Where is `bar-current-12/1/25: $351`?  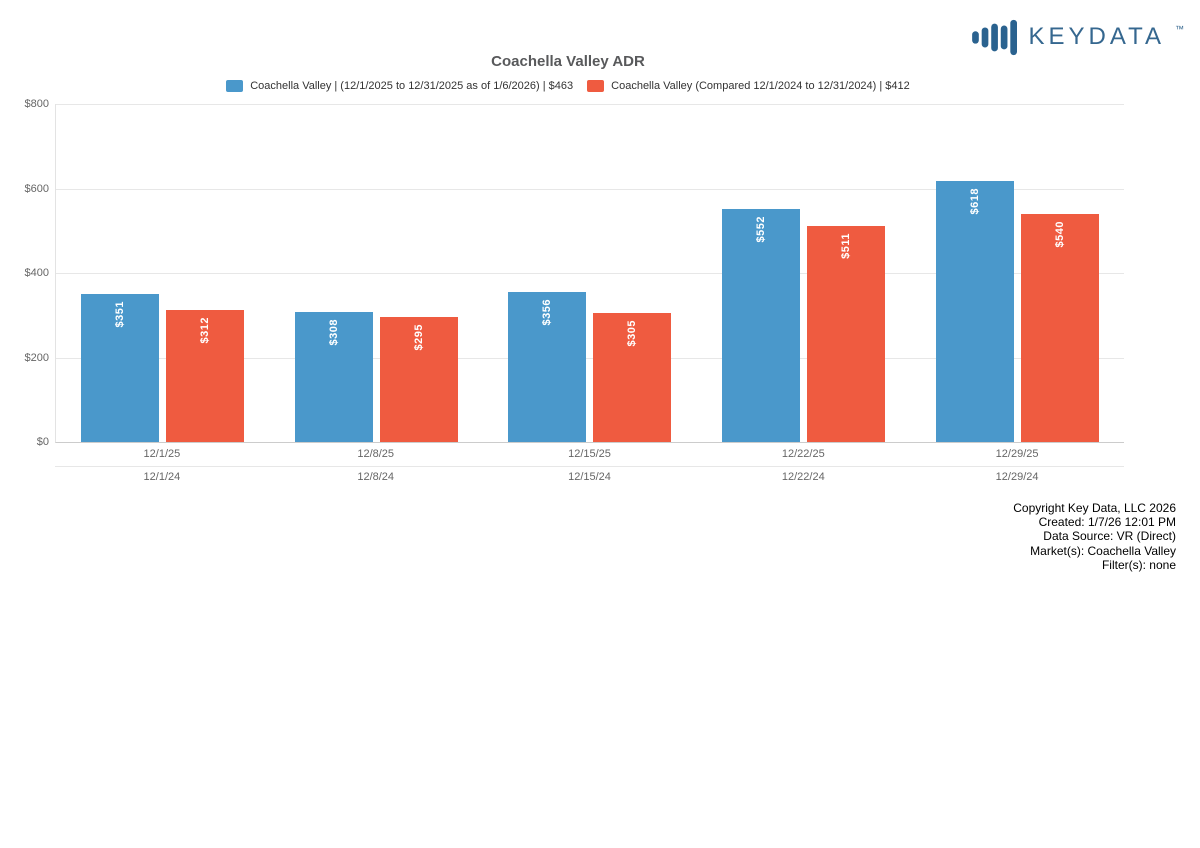 bar-current-12/1/25: $351 is located at coordinates (120, 367).